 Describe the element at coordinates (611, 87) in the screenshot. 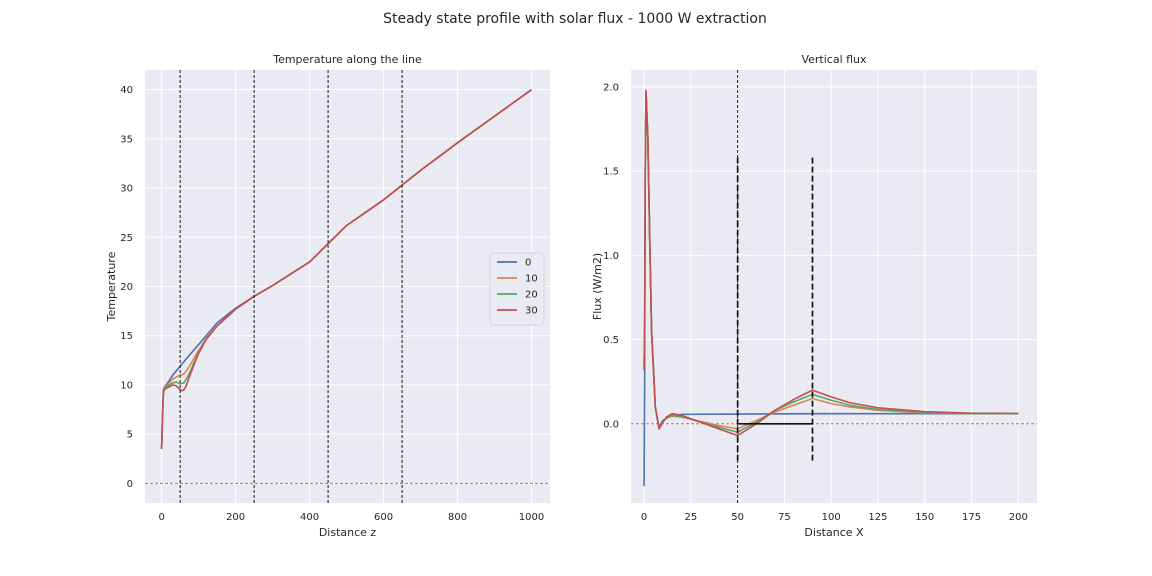

I see `y-tick-label: 2.0` at that location.